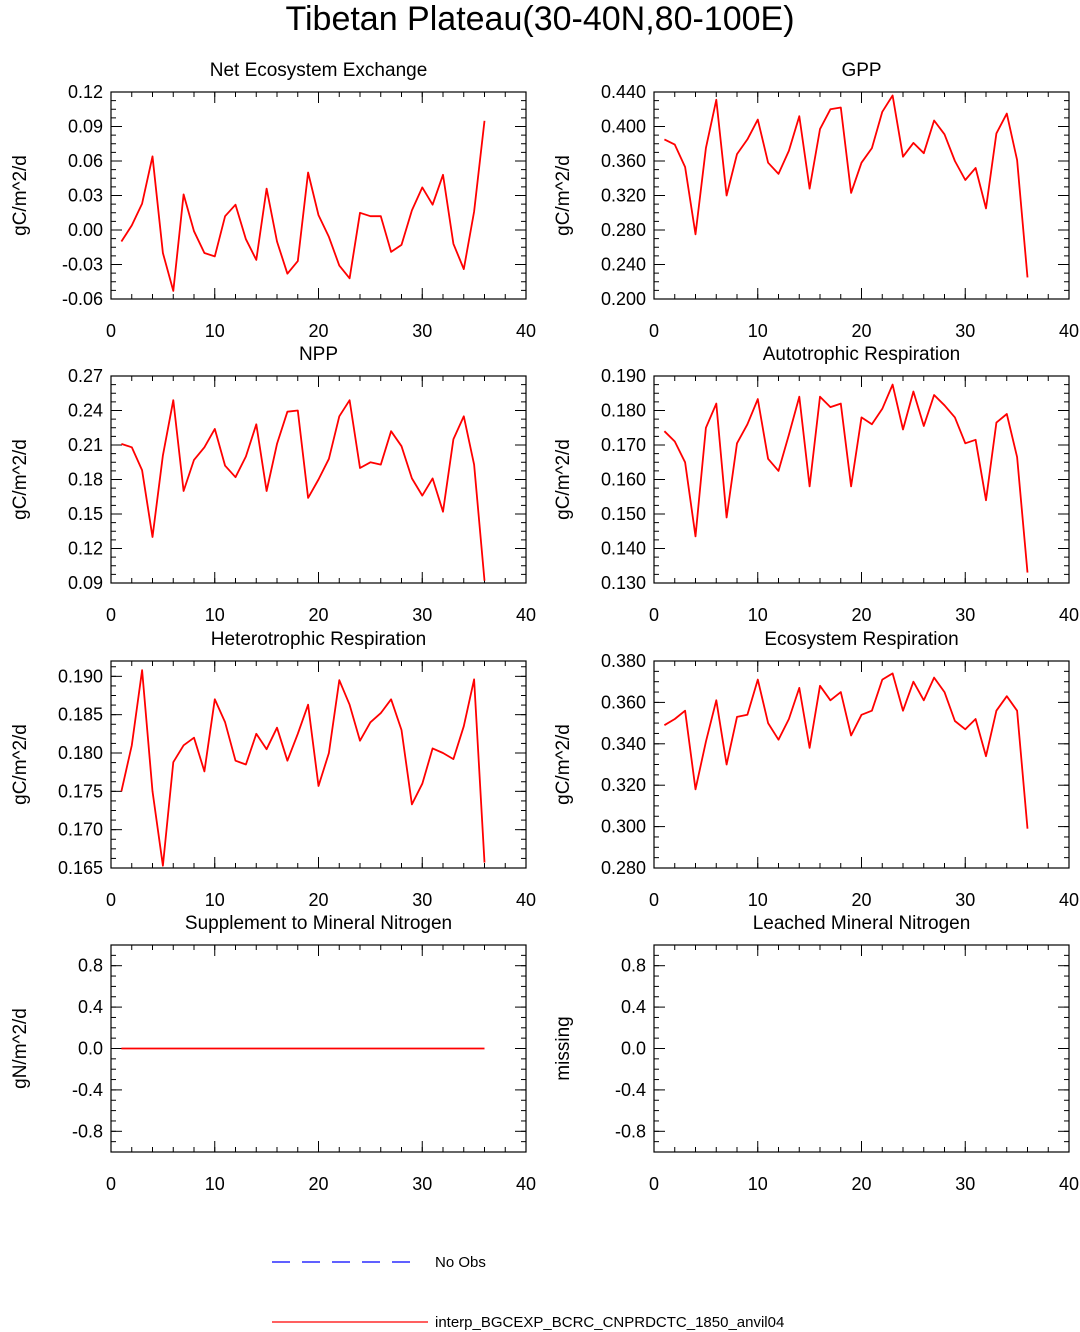 The width and height of the screenshot is (1080, 1332). What do you see at coordinates (623, 92) in the screenshot?
I see `y-tick-label: 0.440` at bounding box center [623, 92].